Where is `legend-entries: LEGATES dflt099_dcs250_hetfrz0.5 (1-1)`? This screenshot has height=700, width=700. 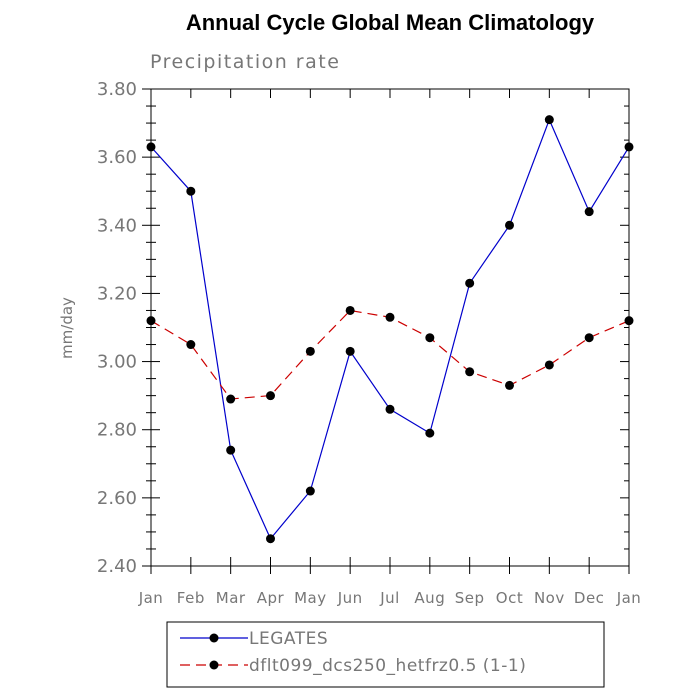
legend-entries: LEGATES dflt099_dcs250_hetfrz0.5 (1-1) is located at coordinates (353, 652).